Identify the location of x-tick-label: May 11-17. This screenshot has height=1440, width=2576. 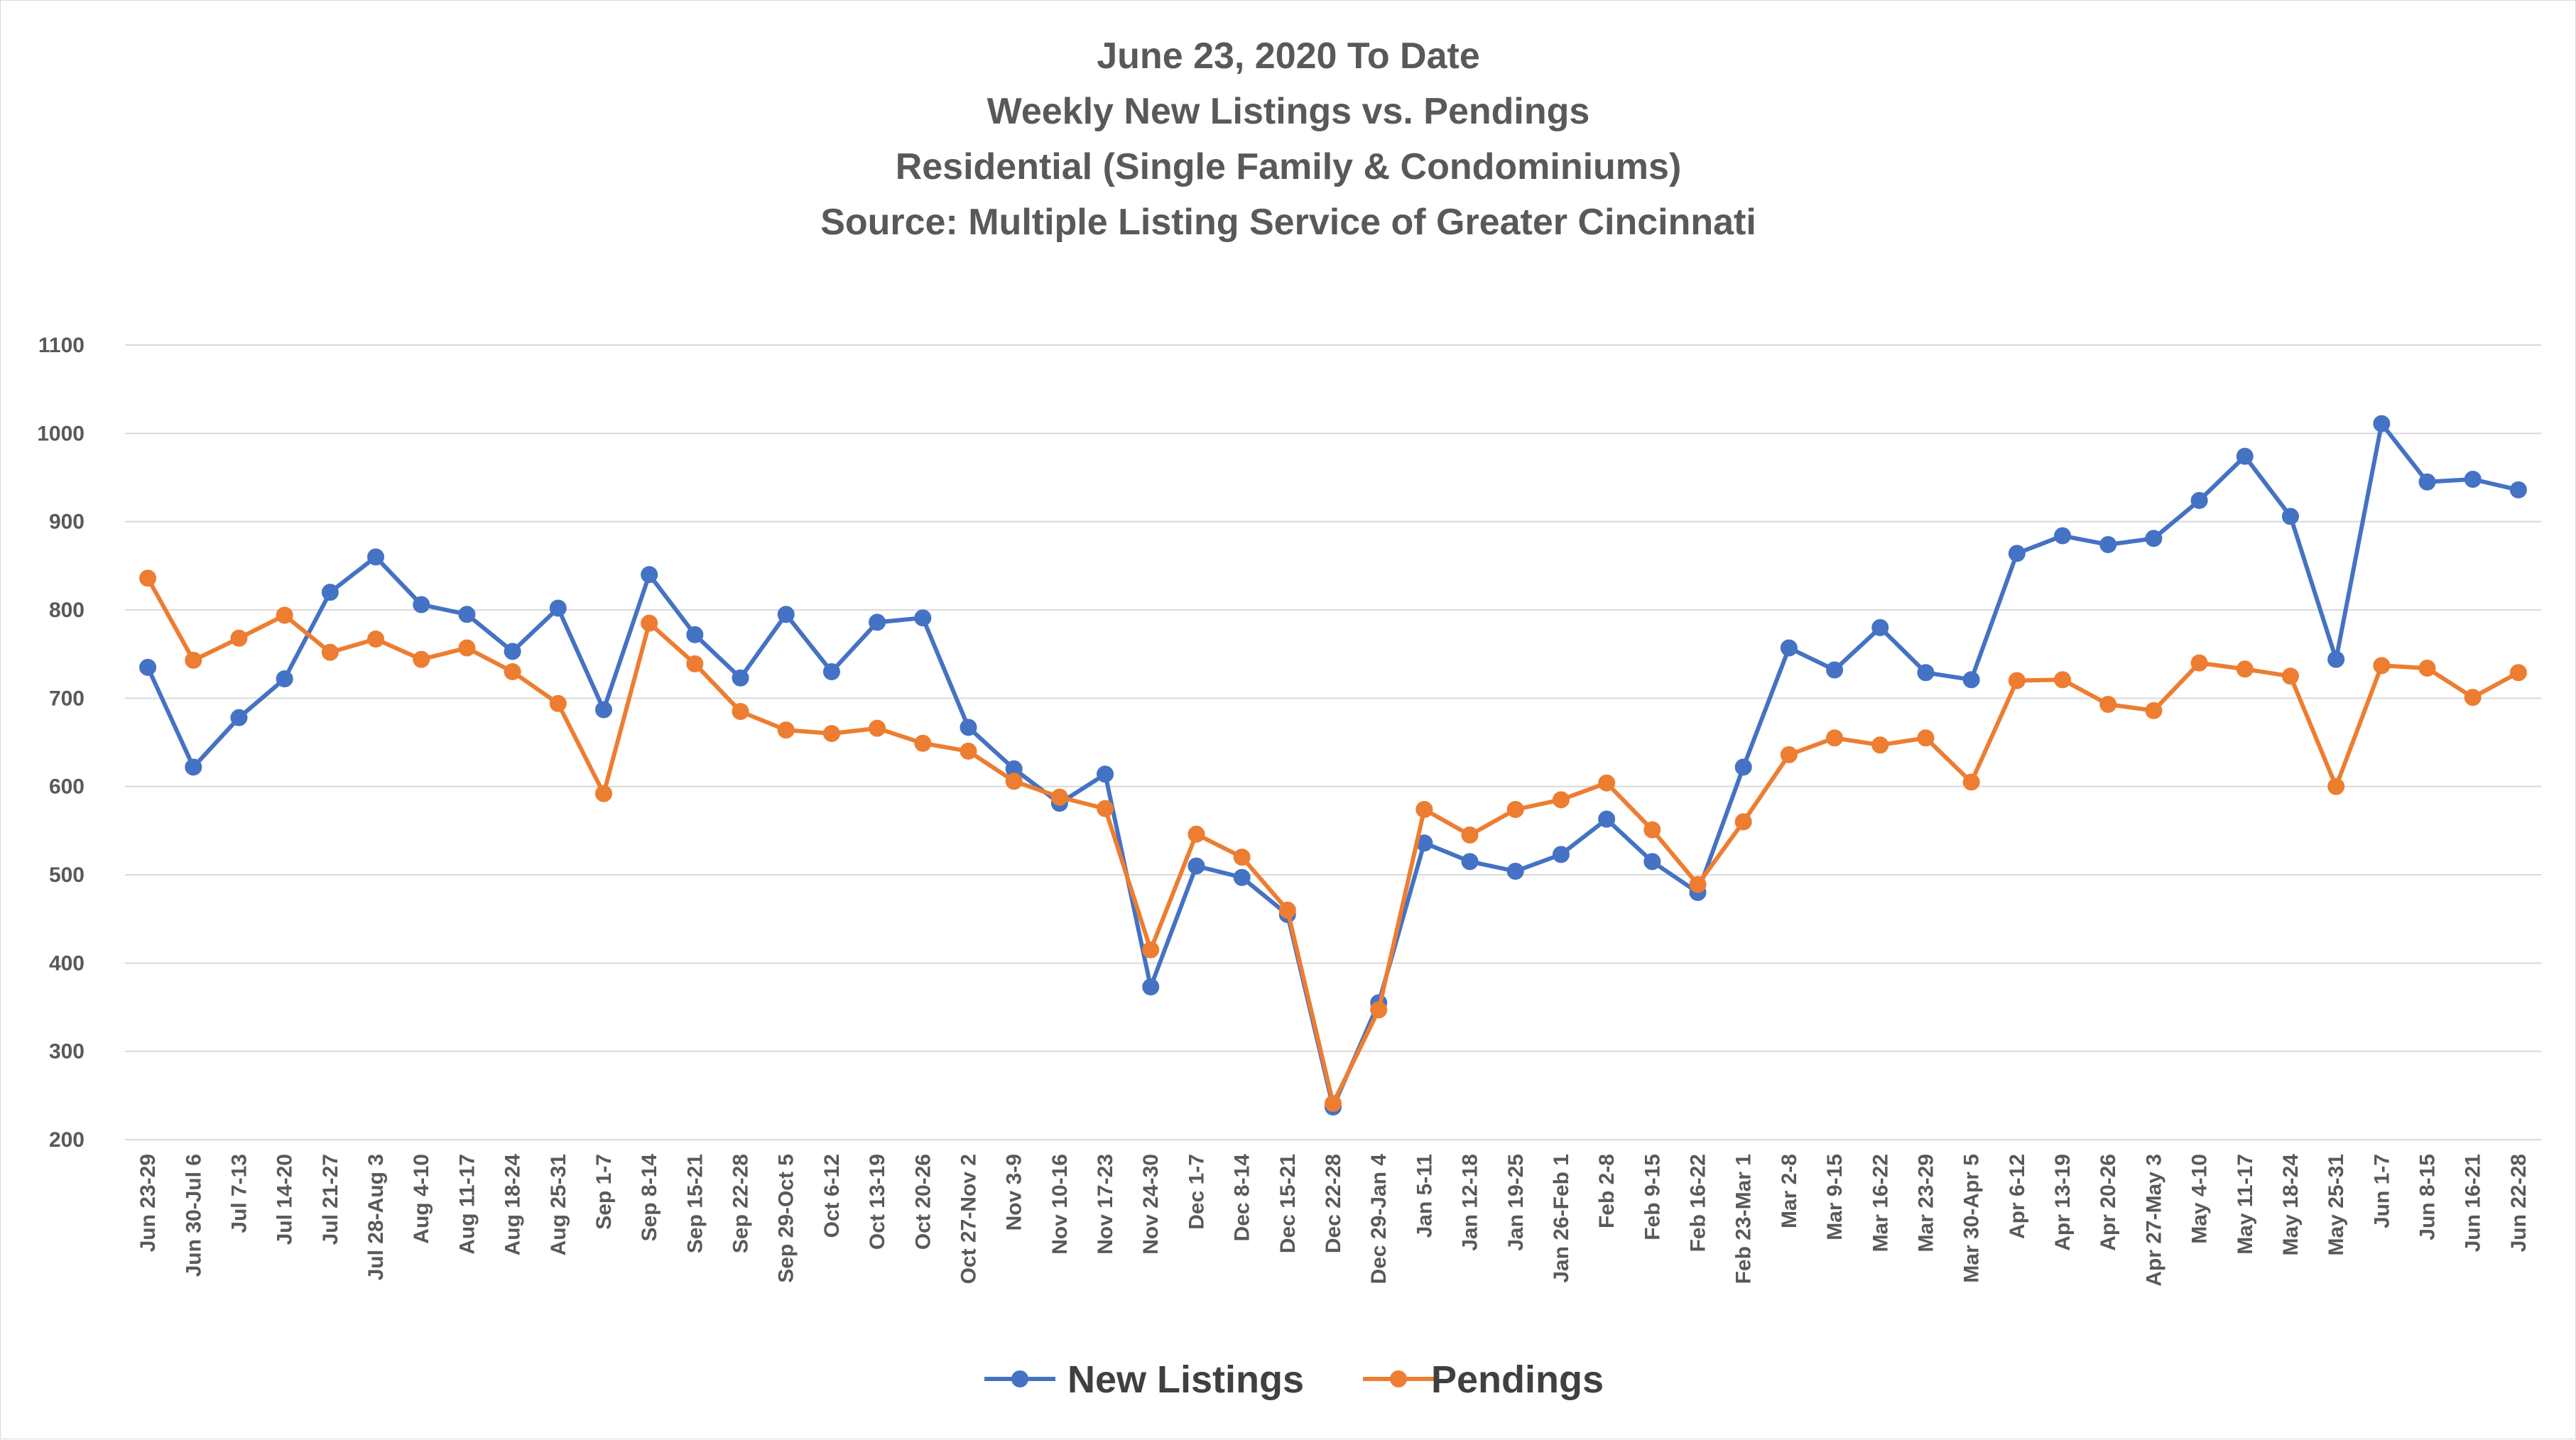
(2245, 1204).